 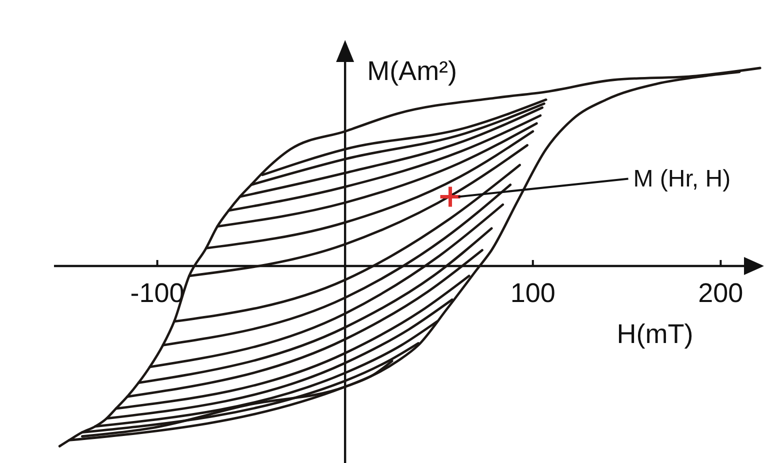 What do you see at coordinates (655, 334) in the screenshot?
I see `x-axis-title: H(mT)` at bounding box center [655, 334].